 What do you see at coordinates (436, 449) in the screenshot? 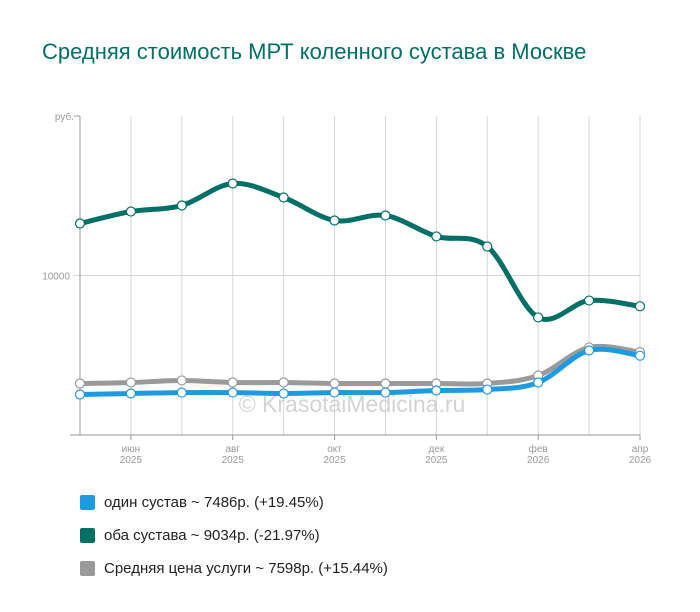
I see `x-tick-month: дек` at bounding box center [436, 449].